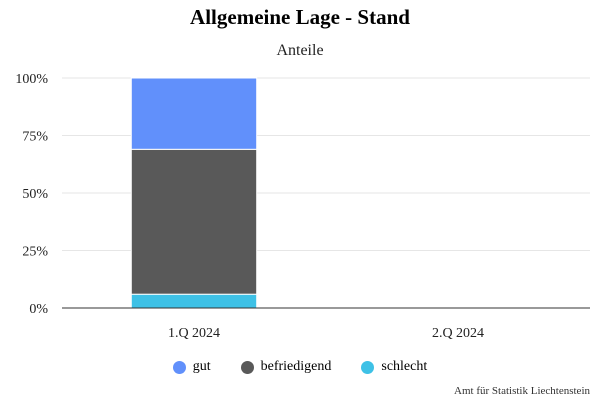  I want to click on y-tick-label: 50%, so click(35, 194).